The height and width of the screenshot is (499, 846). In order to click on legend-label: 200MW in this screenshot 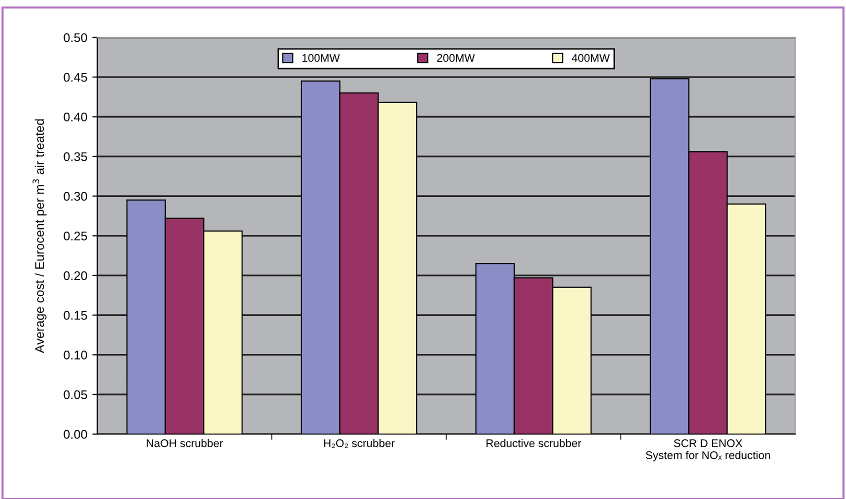, I will do `click(456, 58)`.